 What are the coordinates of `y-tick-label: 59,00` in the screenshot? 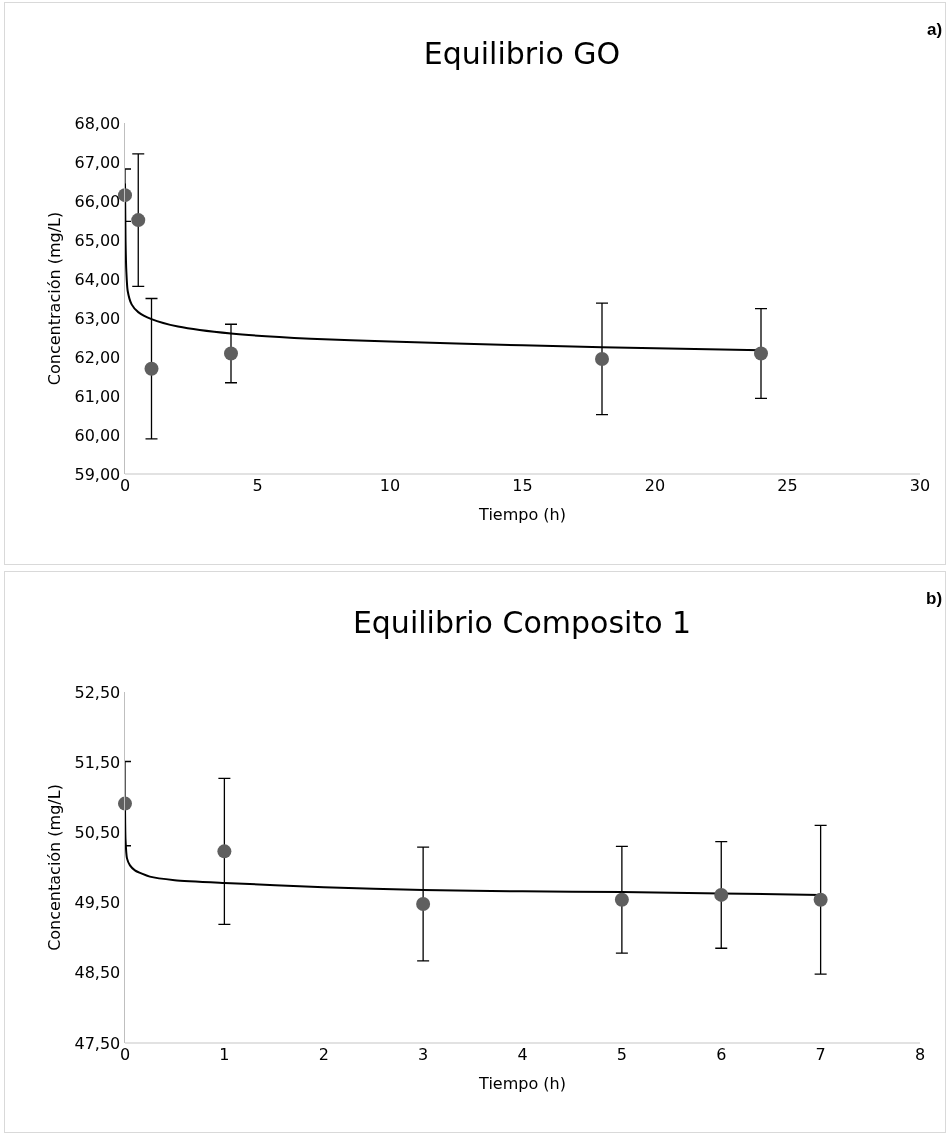 It's located at (97, 474).